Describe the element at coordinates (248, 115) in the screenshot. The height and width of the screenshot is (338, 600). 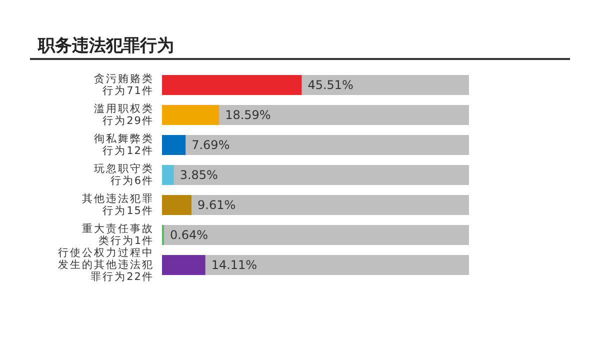
I see `data-label: 18.59%` at that location.